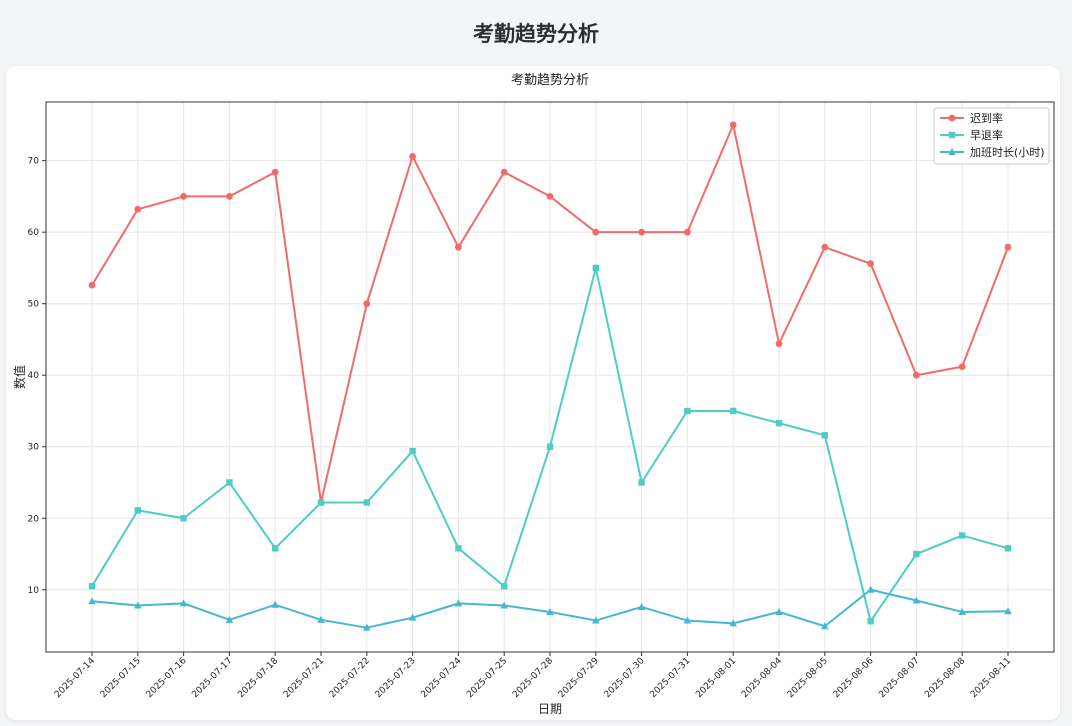 Image resolution: width=1072 pixels, height=726 pixels. I want to click on y-tick-label: 40, so click(34, 376).